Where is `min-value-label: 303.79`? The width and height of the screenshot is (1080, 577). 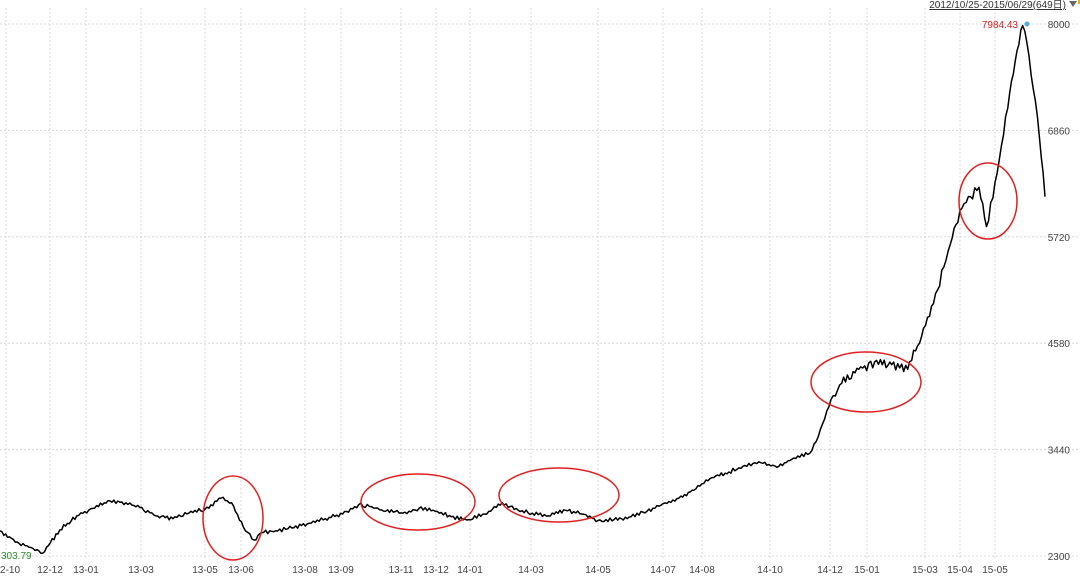
min-value-label: 303.79 is located at coordinates (16, 556).